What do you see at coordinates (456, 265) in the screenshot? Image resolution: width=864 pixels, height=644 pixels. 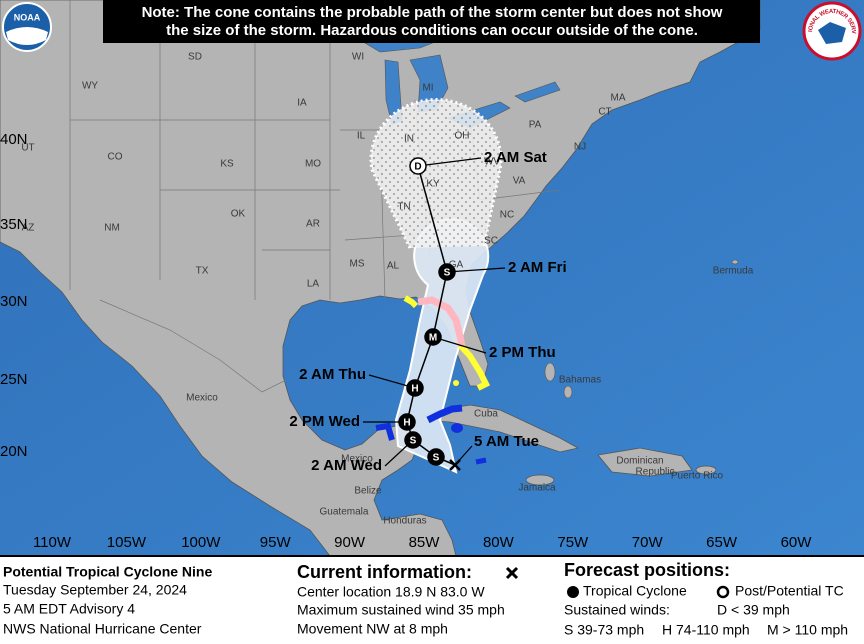 I see `region-label: GA` at bounding box center [456, 265].